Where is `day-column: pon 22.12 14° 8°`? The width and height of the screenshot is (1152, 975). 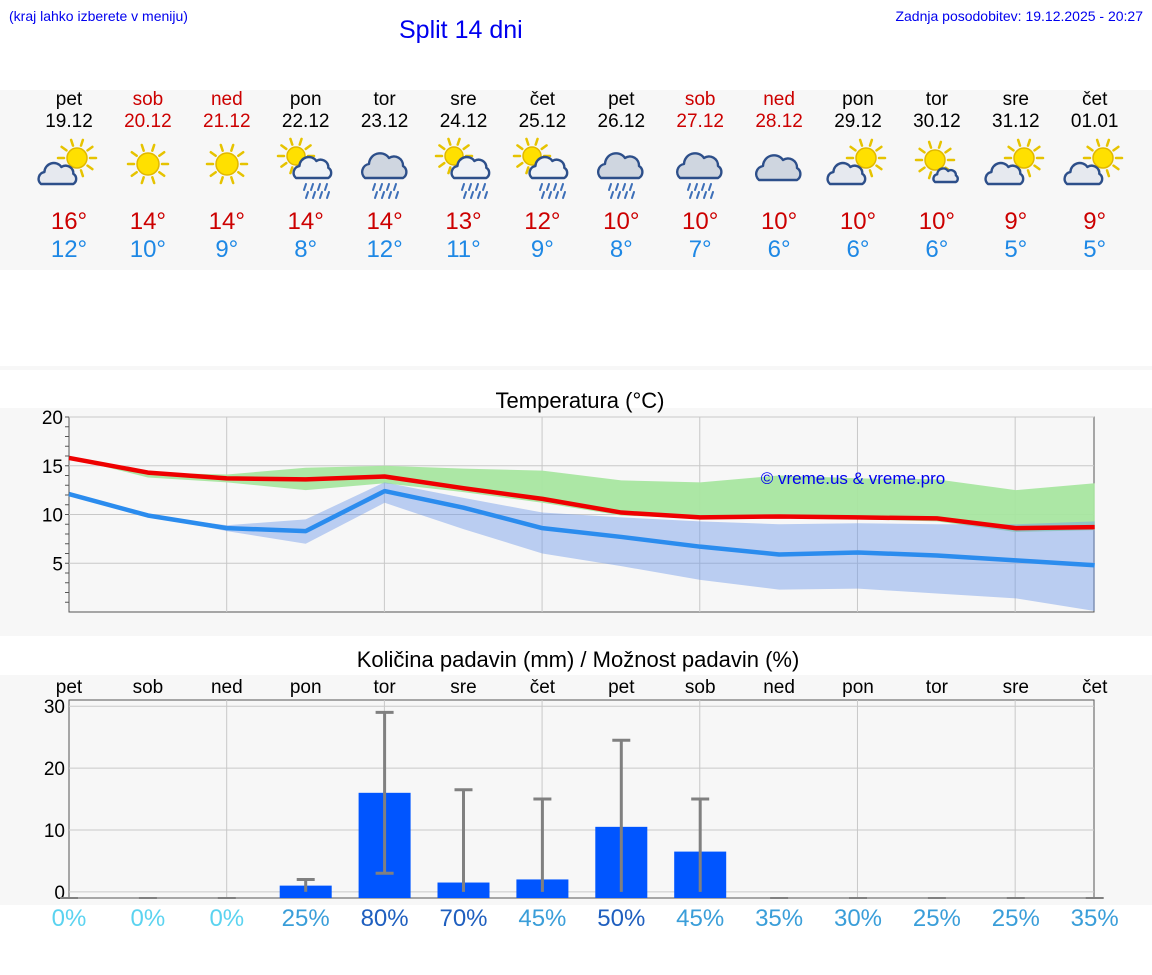 day-column: pon 22.12 14° 8° is located at coordinates (306, 177).